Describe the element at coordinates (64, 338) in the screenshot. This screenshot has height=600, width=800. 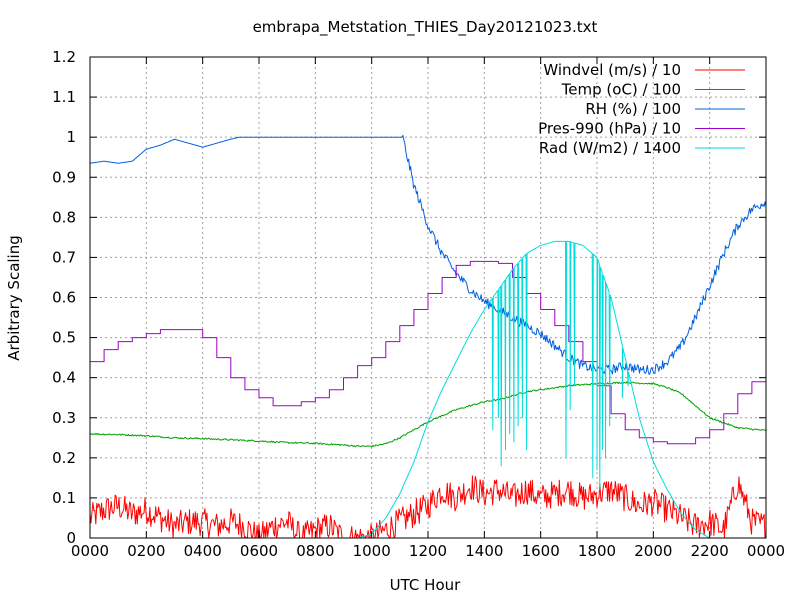
I see `y-tick-label: 0.5` at that location.